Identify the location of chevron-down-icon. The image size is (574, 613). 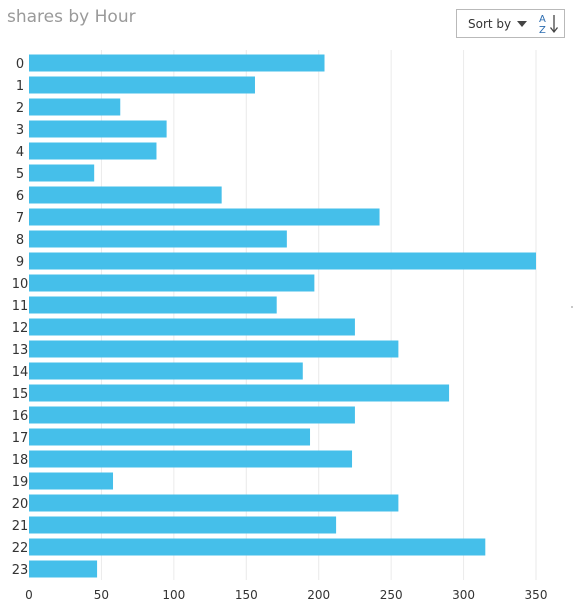
(522, 23).